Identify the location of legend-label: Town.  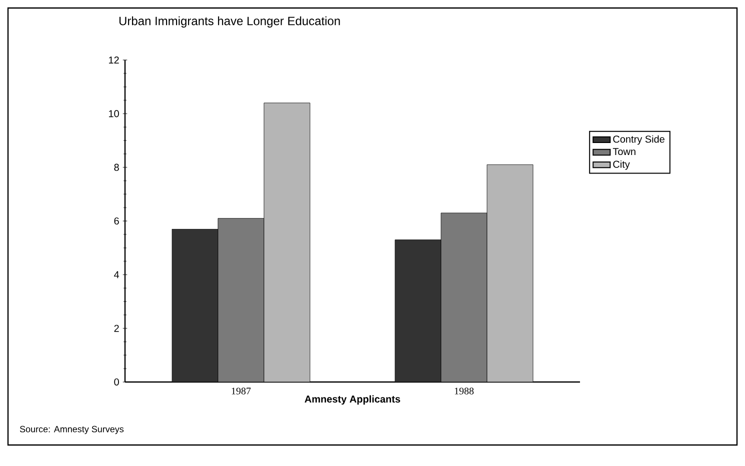
(624, 152).